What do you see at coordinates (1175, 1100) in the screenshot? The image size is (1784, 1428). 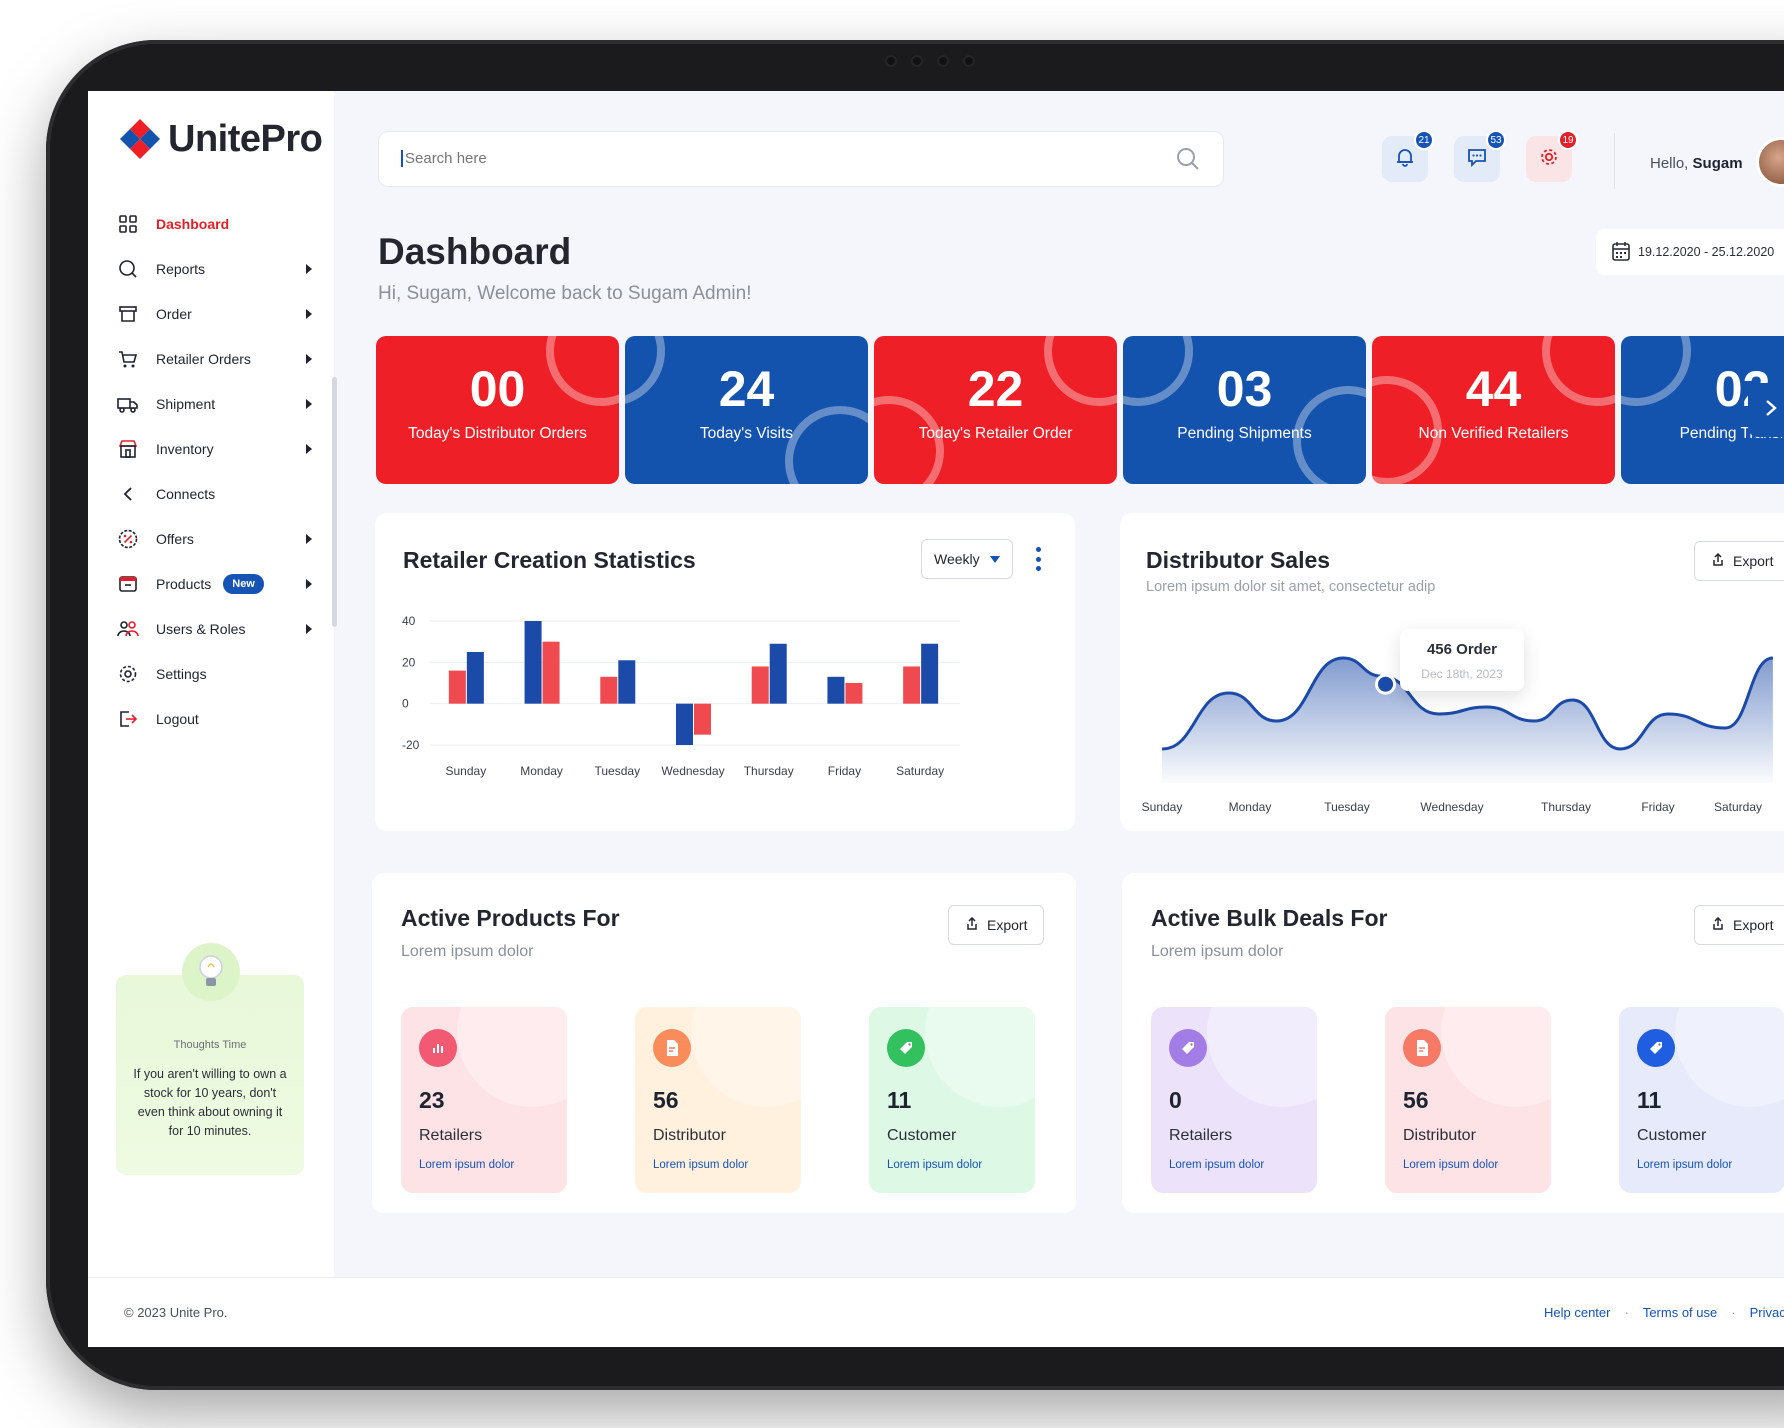 I see `summary-value: 0` at bounding box center [1175, 1100].